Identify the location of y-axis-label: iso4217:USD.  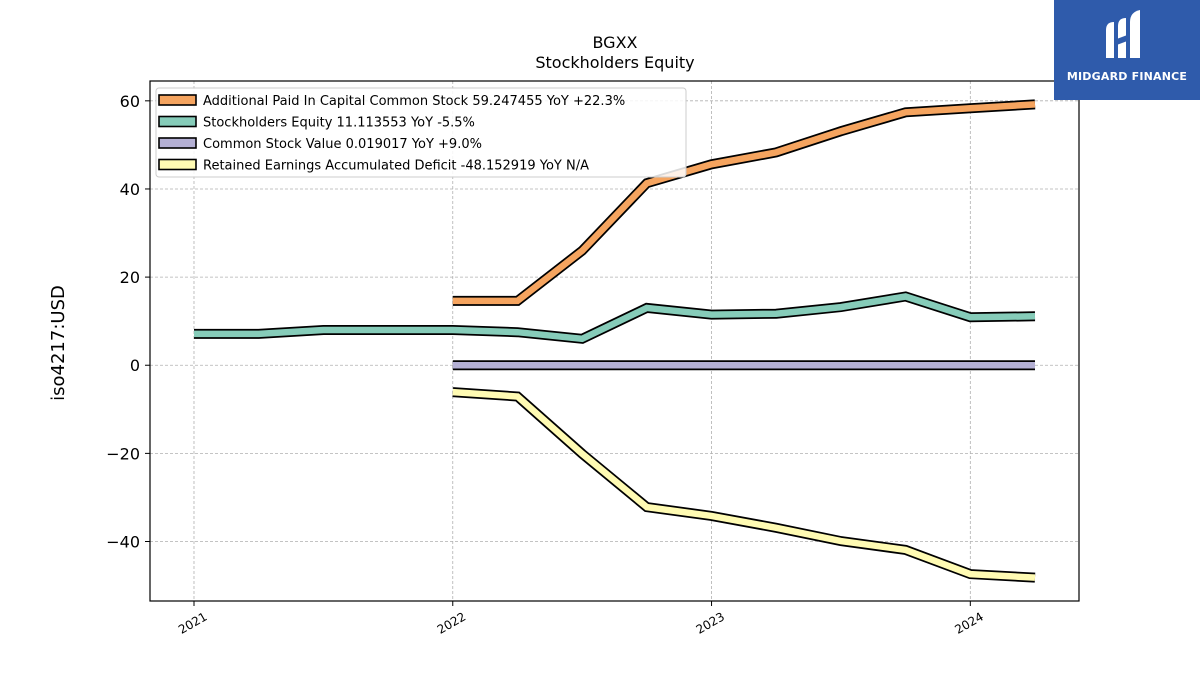
(58, 343).